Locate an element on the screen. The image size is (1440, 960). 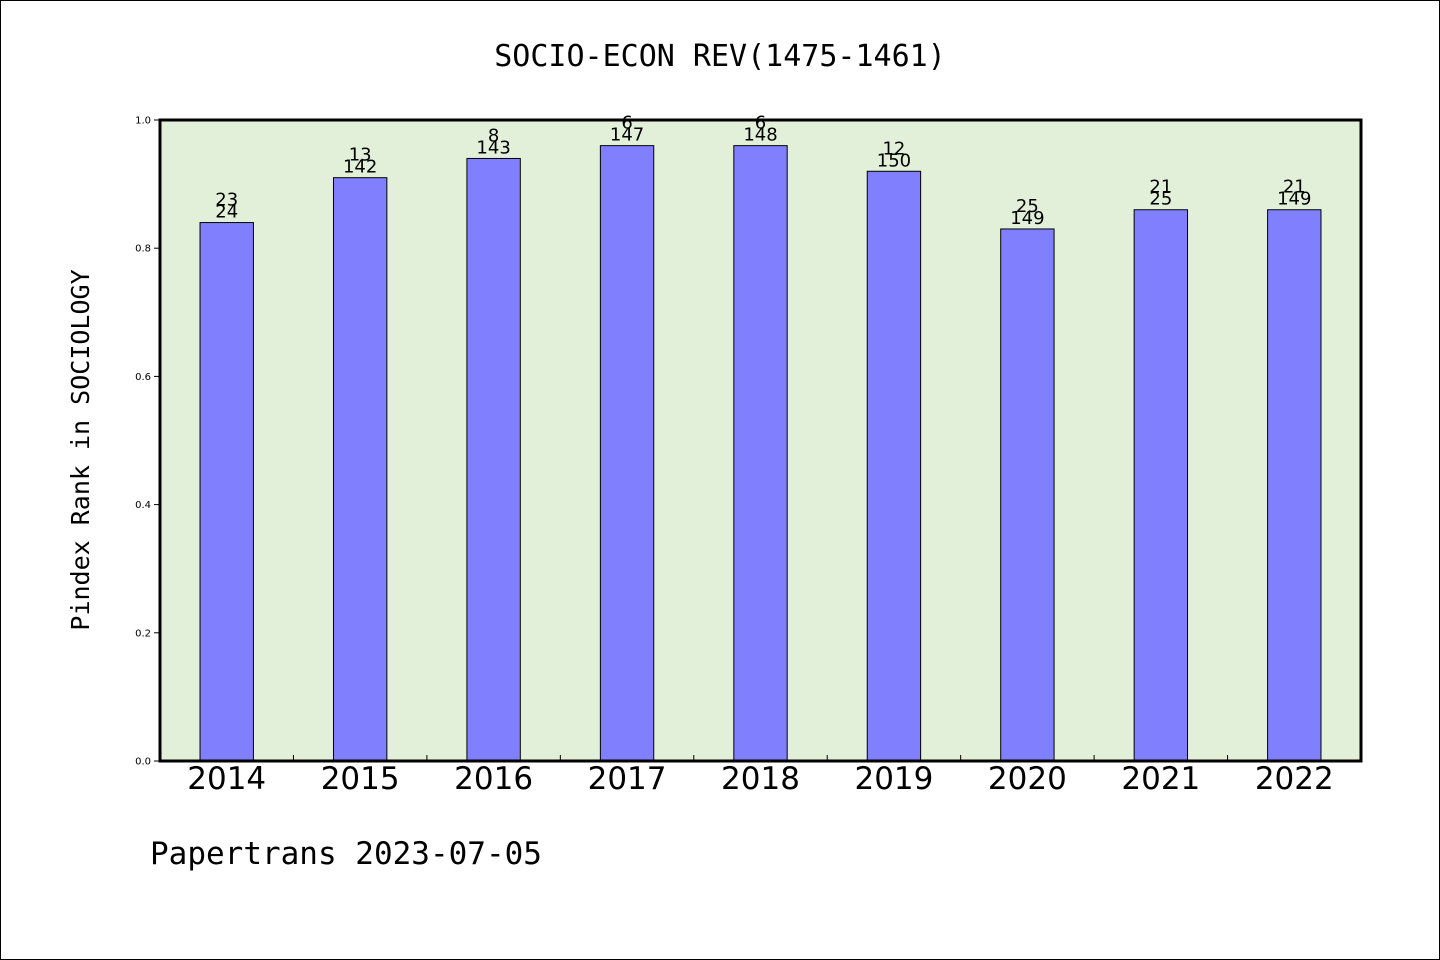
footer-text: Papertrans 2023-07-05 is located at coordinates (346, 854).